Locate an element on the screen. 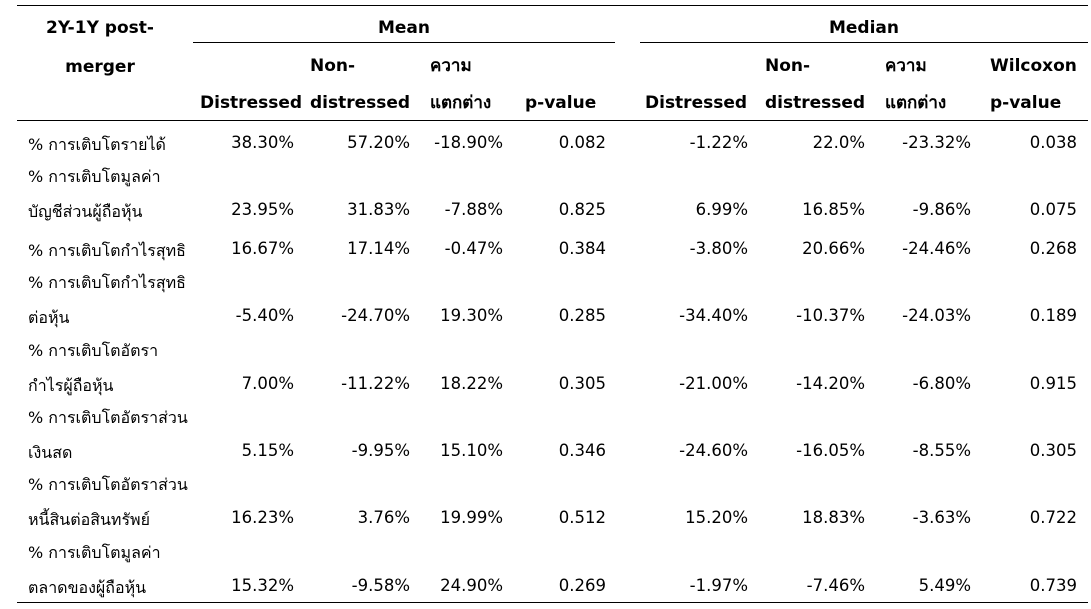 Image resolution: width=1091 pixels, height=609 pixels. table-cell: -16.05% is located at coordinates (830, 450).